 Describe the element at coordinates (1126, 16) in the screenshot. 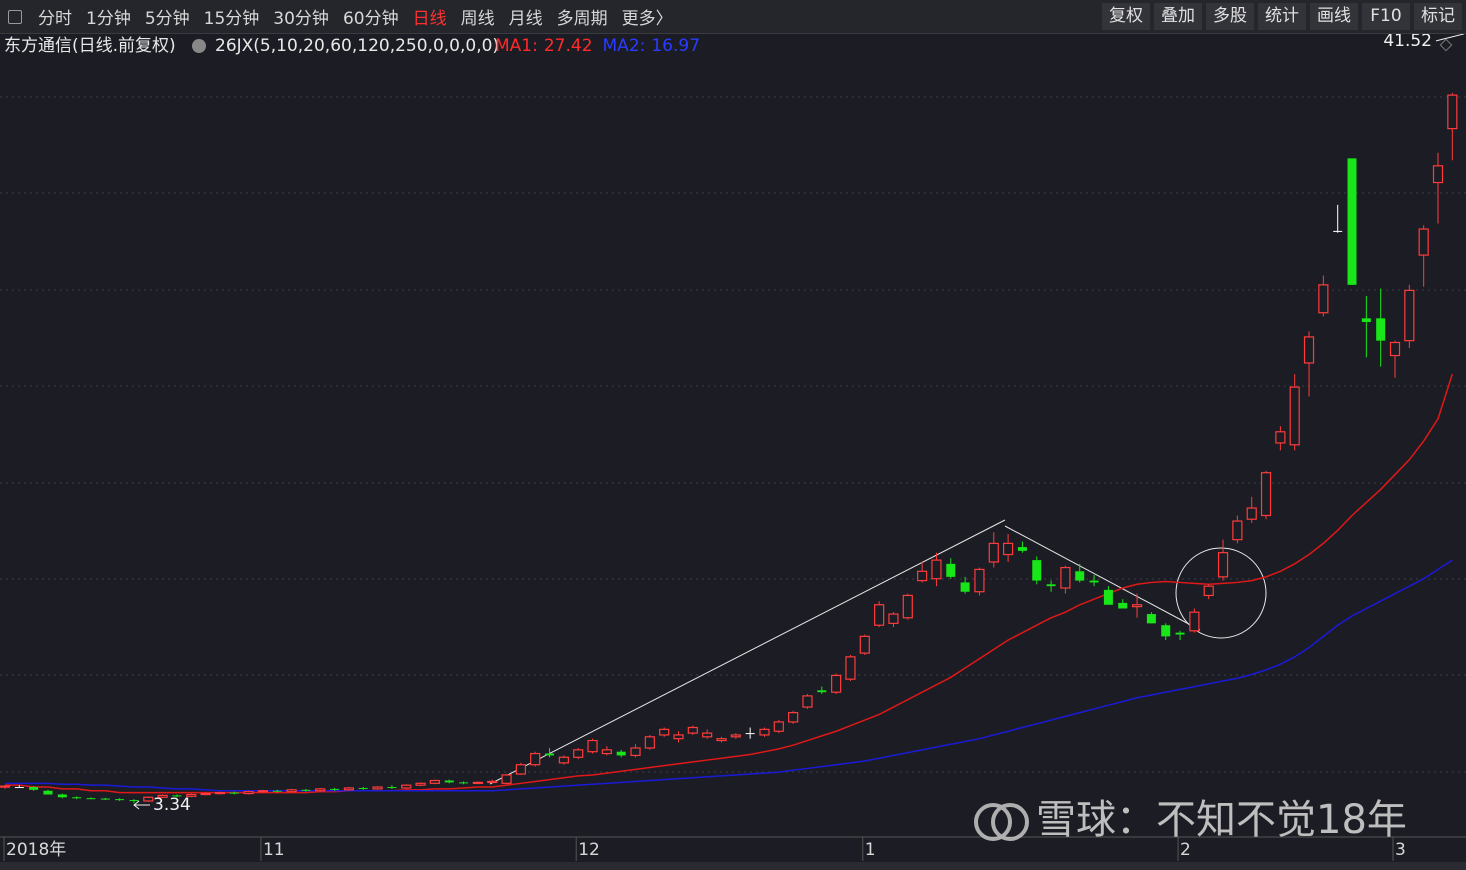

I see `tool-button: 复权` at that location.